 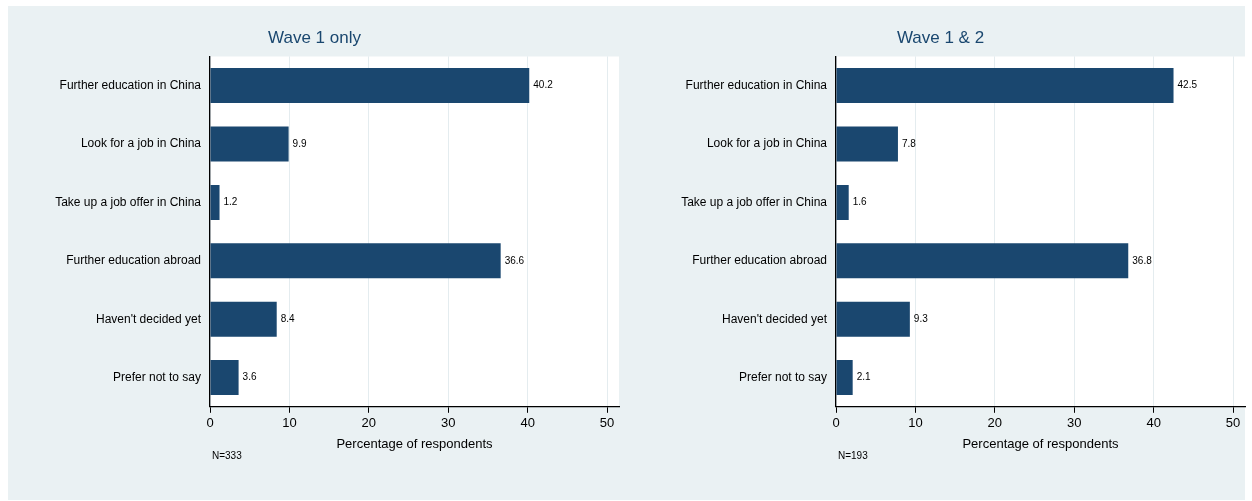 What do you see at coordinates (860, 202) in the screenshot?
I see `data-label: 1.6` at bounding box center [860, 202].